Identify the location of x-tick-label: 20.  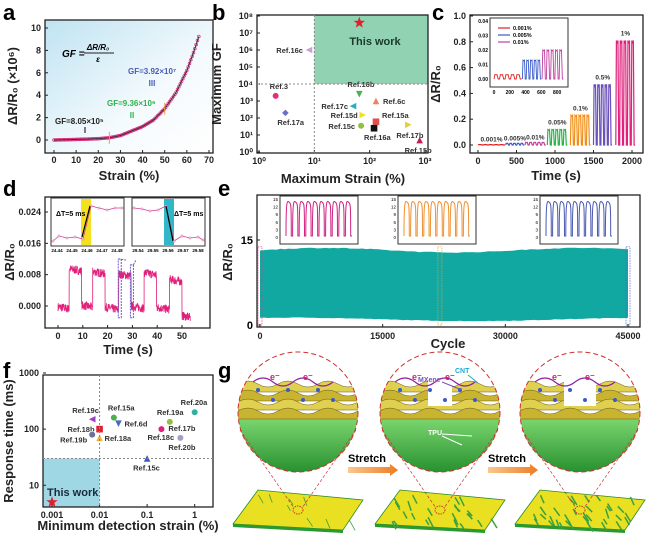
(108, 336).